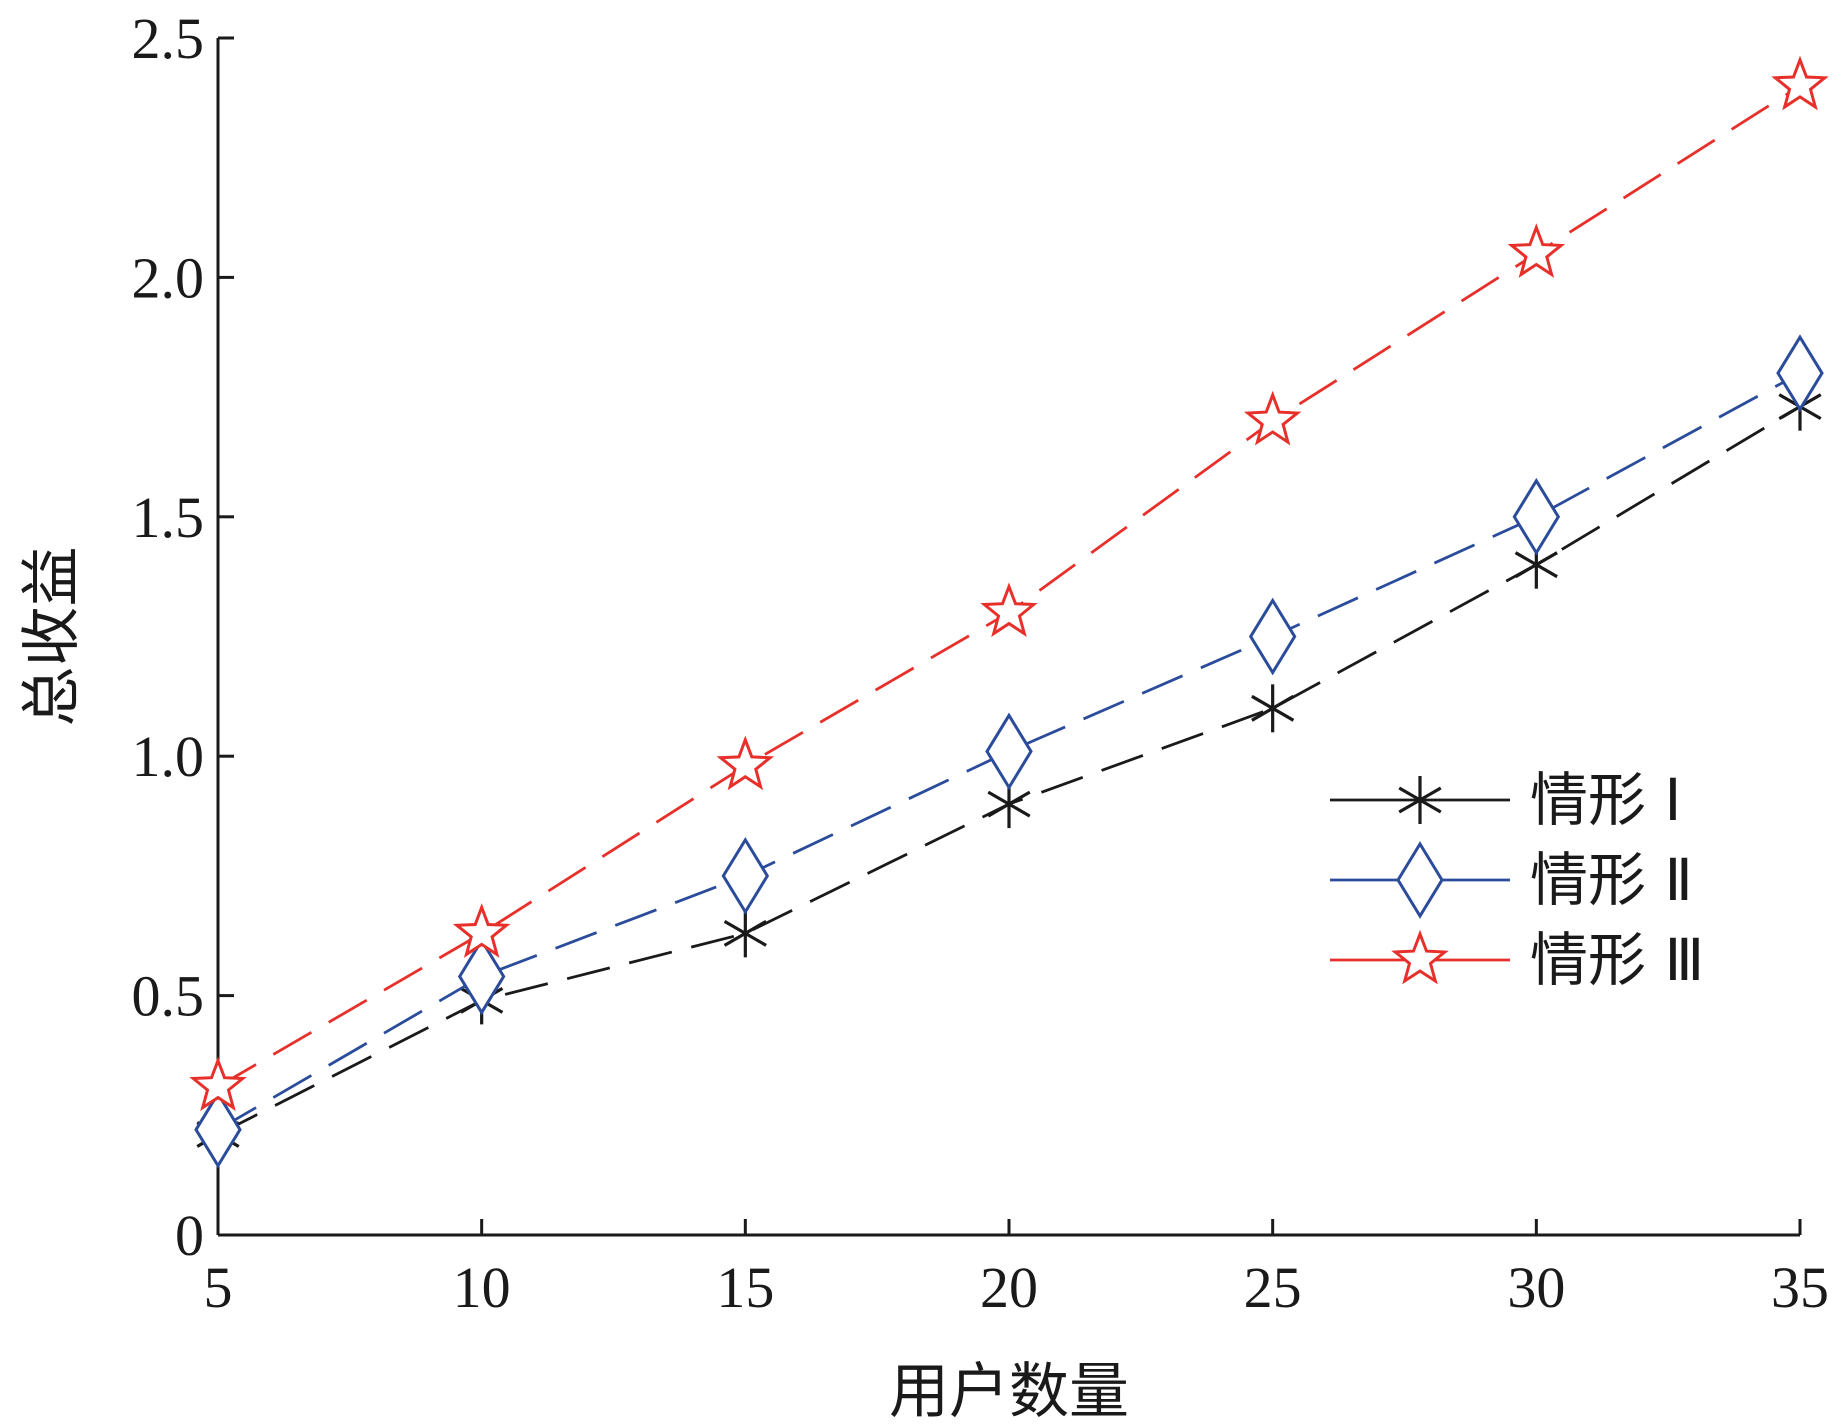 This screenshot has height=1428, width=1847. Describe the element at coordinates (168, 38) in the screenshot. I see `y-tick-label: 2.5` at that location.